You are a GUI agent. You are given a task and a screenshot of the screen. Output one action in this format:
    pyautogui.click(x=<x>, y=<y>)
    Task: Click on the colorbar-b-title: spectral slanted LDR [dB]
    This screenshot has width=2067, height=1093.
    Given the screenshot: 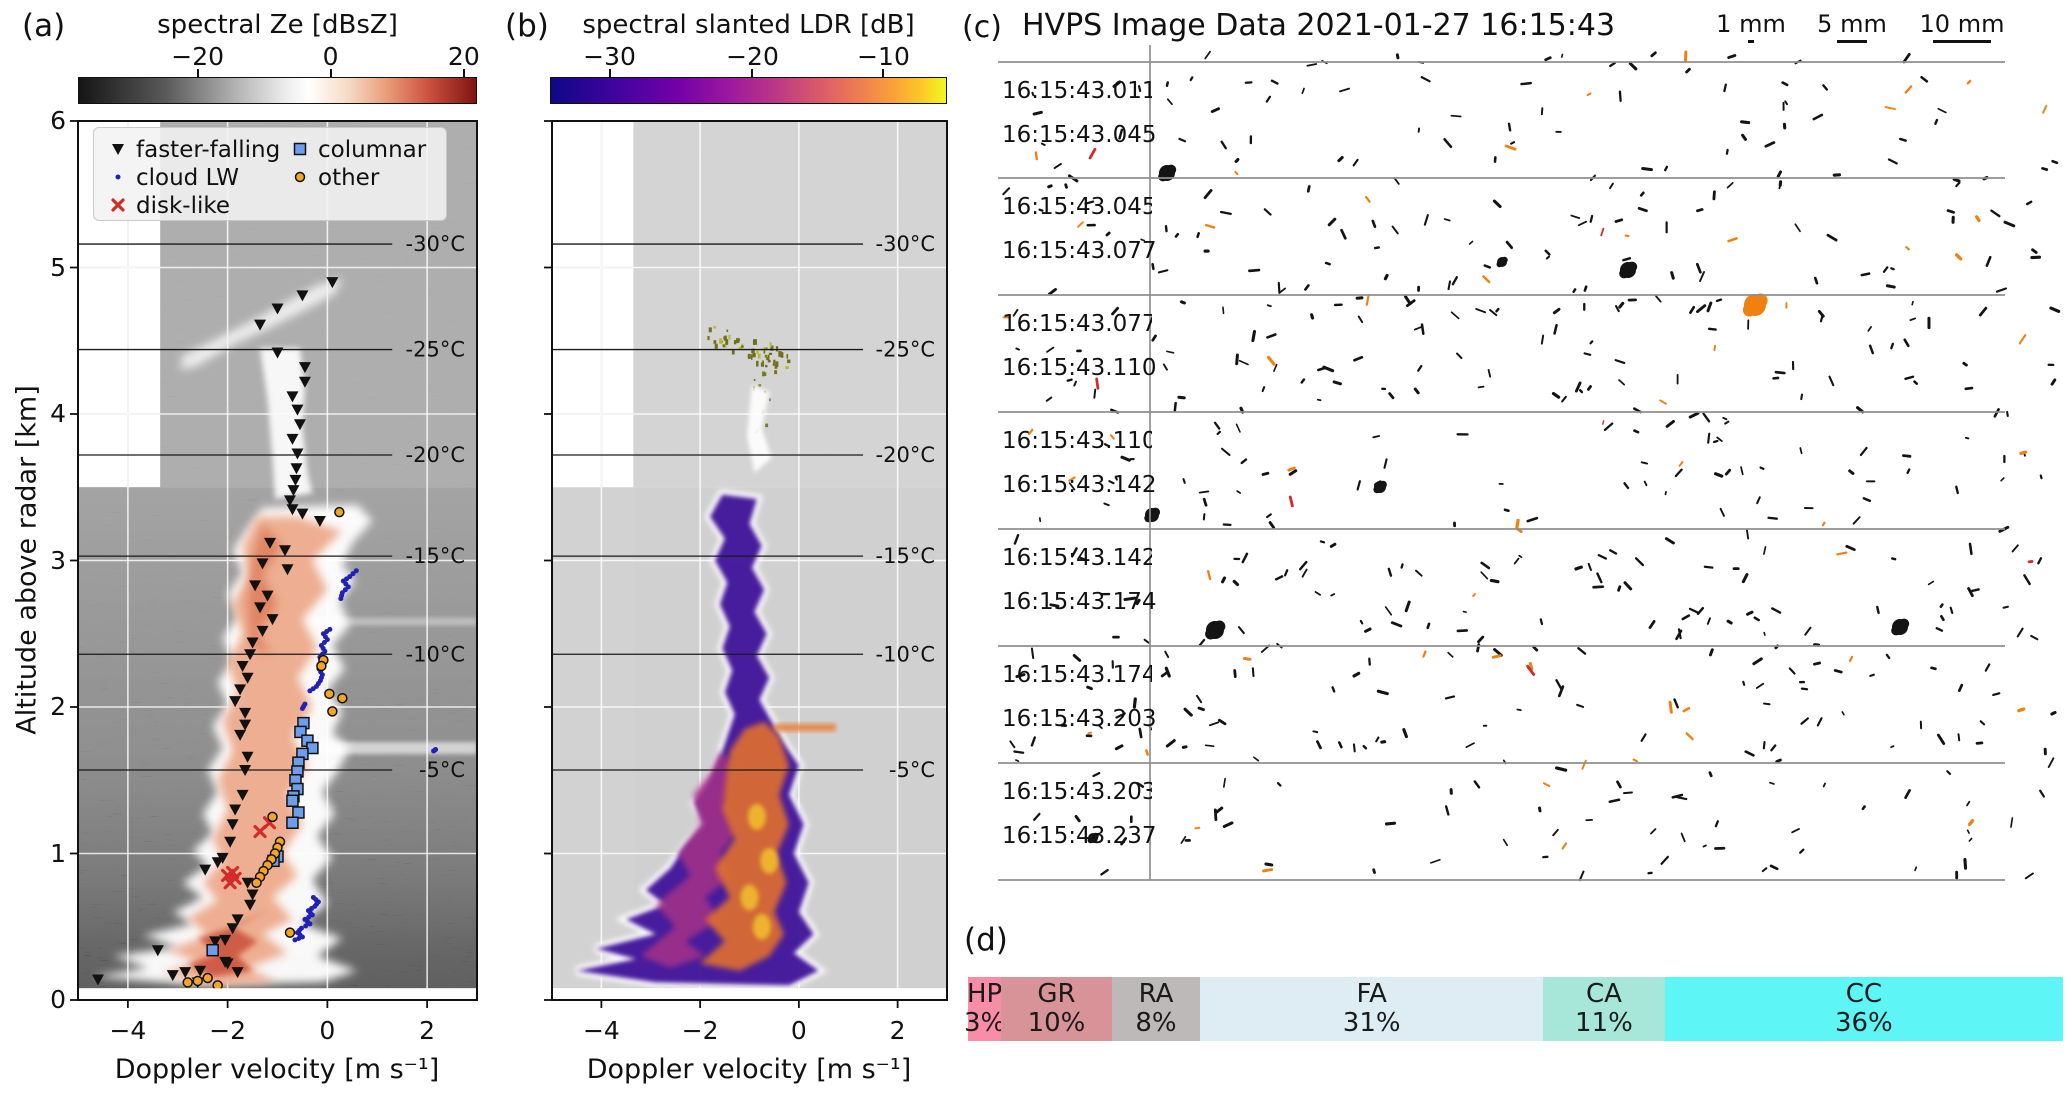 What is the action you would take?
    pyautogui.click(x=748, y=25)
    